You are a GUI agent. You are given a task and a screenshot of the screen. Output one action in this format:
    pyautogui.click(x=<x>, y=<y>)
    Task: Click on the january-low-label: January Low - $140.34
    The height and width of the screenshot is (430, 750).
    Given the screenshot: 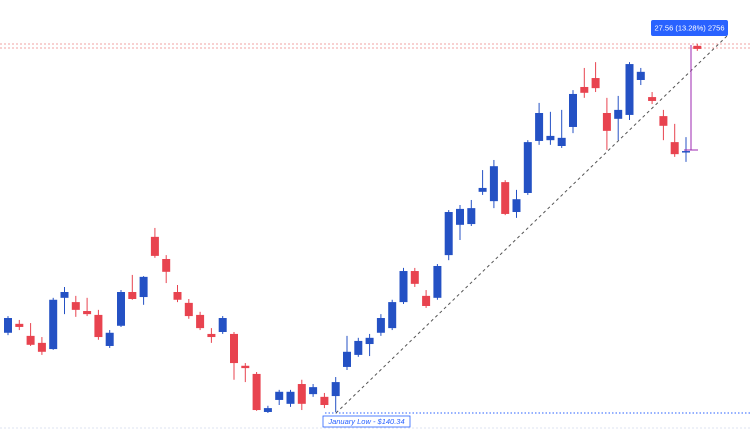 What is the action you would take?
    pyautogui.click(x=365, y=421)
    